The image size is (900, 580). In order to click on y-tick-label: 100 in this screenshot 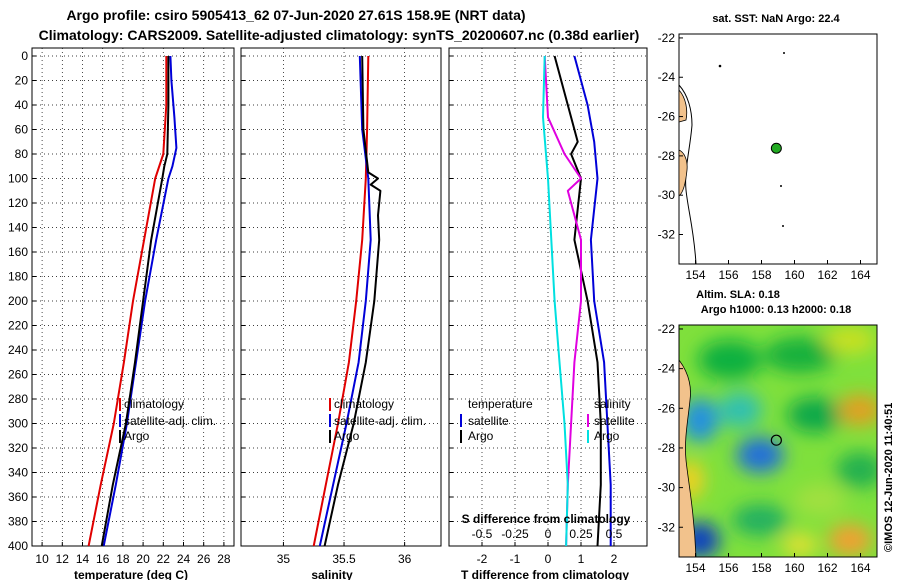, I will do `click(18, 179)`.